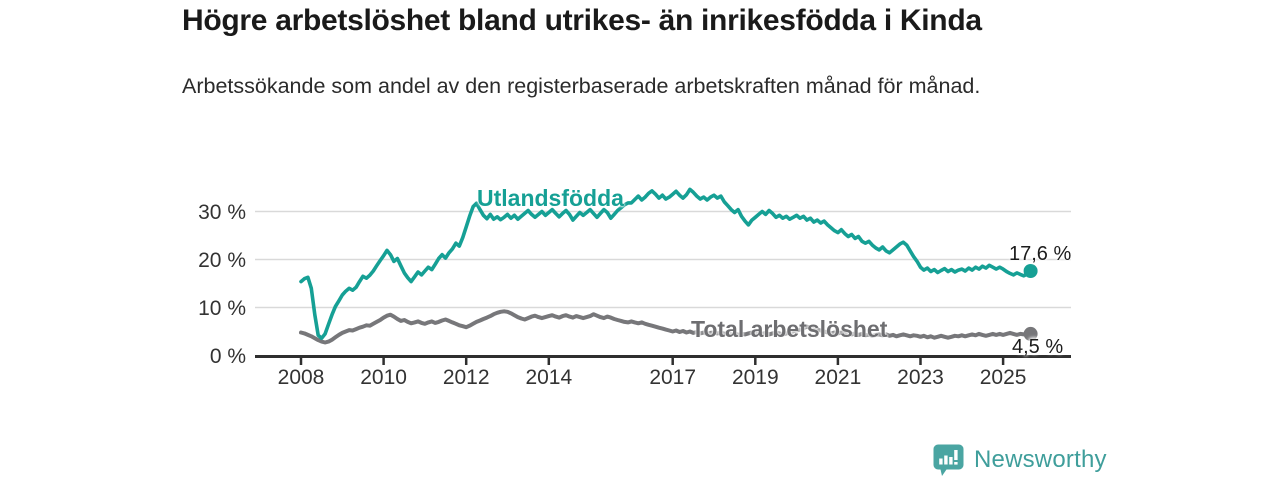 This screenshot has width=1280, height=480. I want to click on end-value-label-total: 4,5 %, so click(1038, 347).